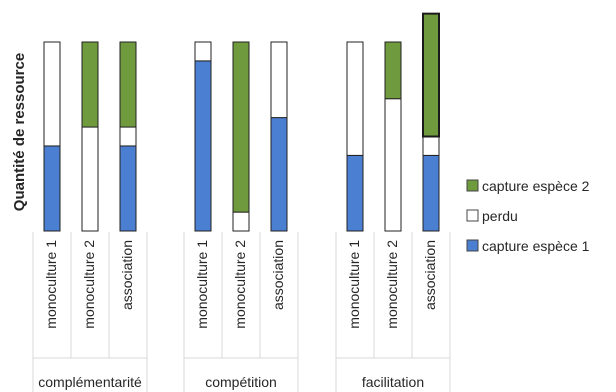  What do you see at coordinates (19, 132) in the screenshot?
I see `y-axis-title: Quantité de ressource` at bounding box center [19, 132].